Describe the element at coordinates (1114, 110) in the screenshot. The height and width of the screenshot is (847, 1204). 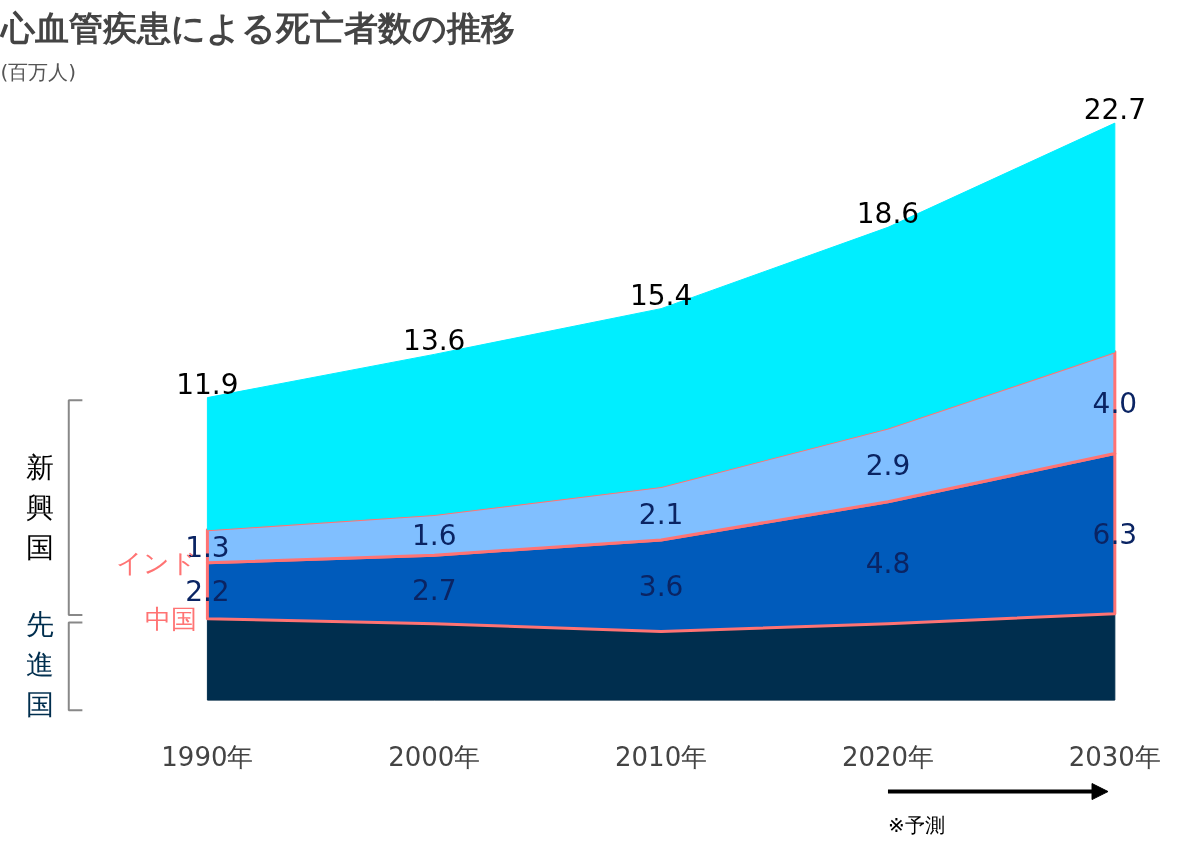
I see `total-label: 22.7` at that location.